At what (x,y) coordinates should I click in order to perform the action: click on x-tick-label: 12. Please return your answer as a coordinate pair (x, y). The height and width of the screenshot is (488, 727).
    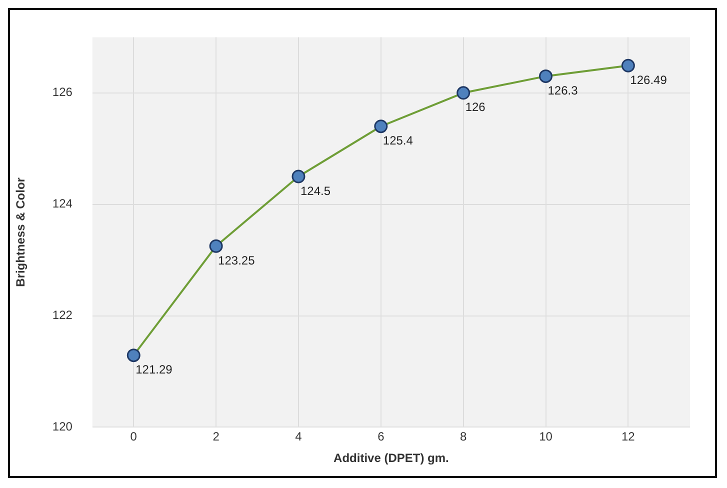
    Looking at the image, I should click on (629, 437).